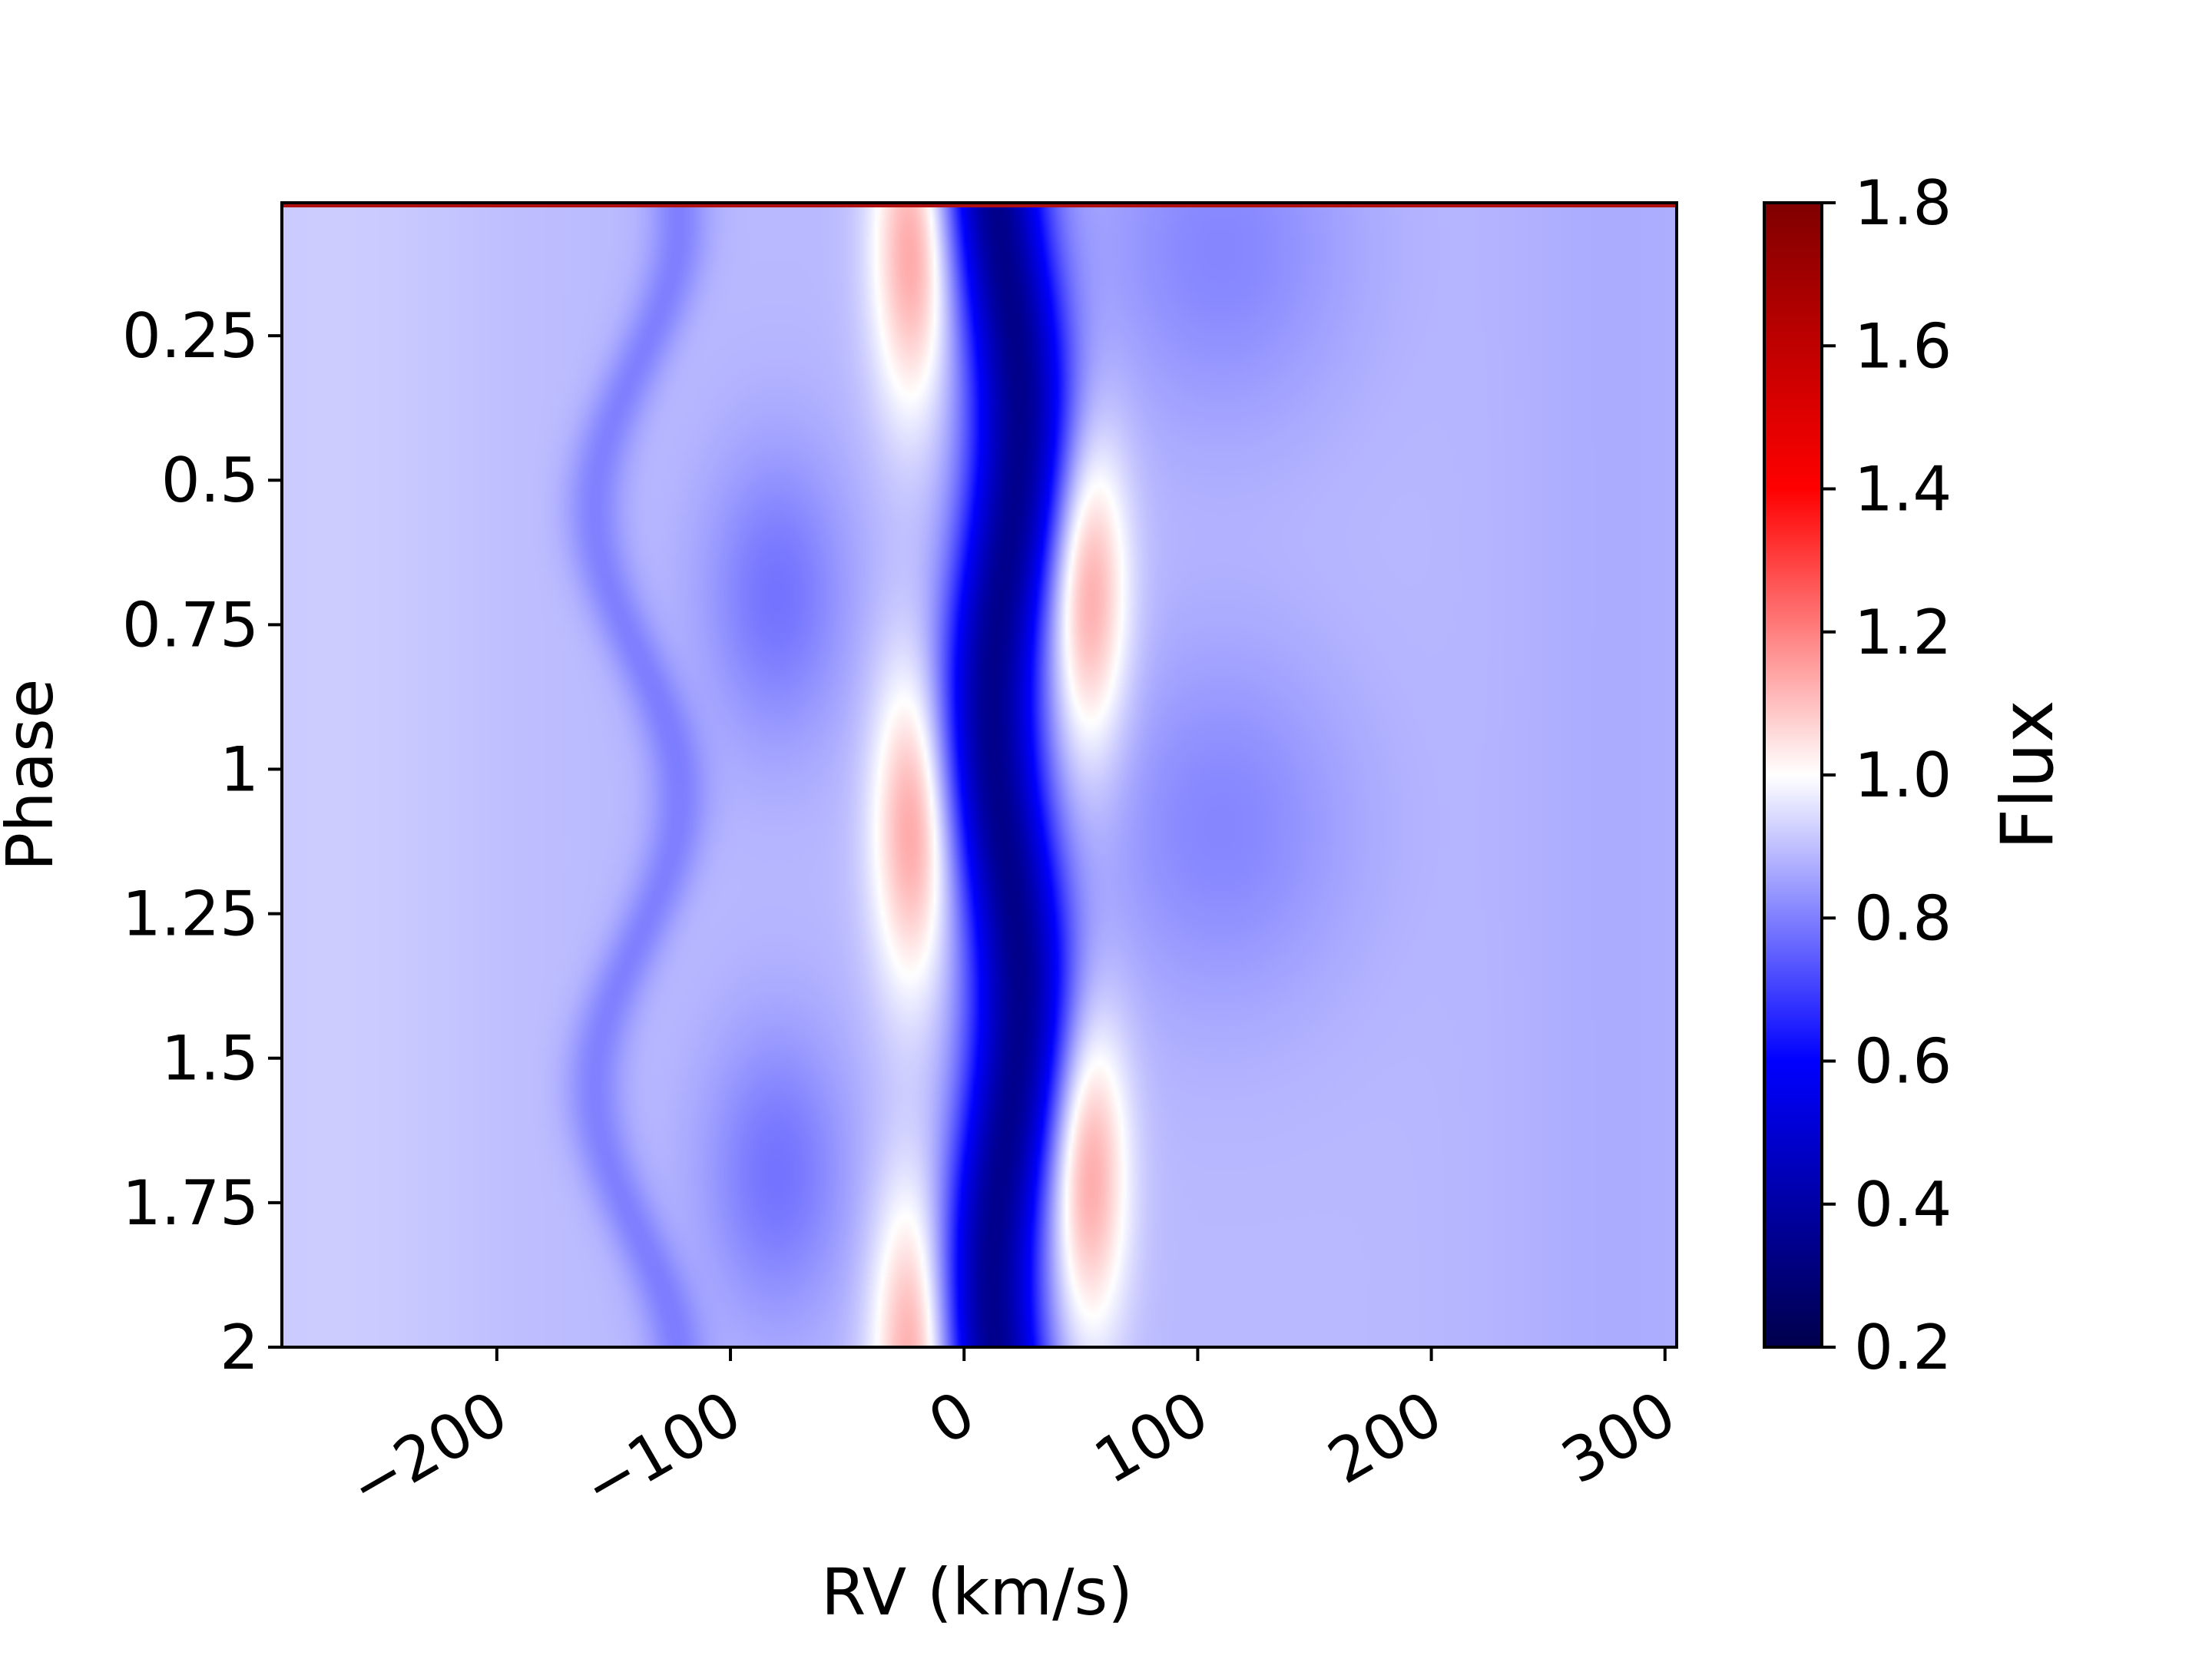 Image resolution: width=2212 pixels, height=1659 pixels. I want to click on colorbar-tick-label: 1.8, so click(1903, 203).